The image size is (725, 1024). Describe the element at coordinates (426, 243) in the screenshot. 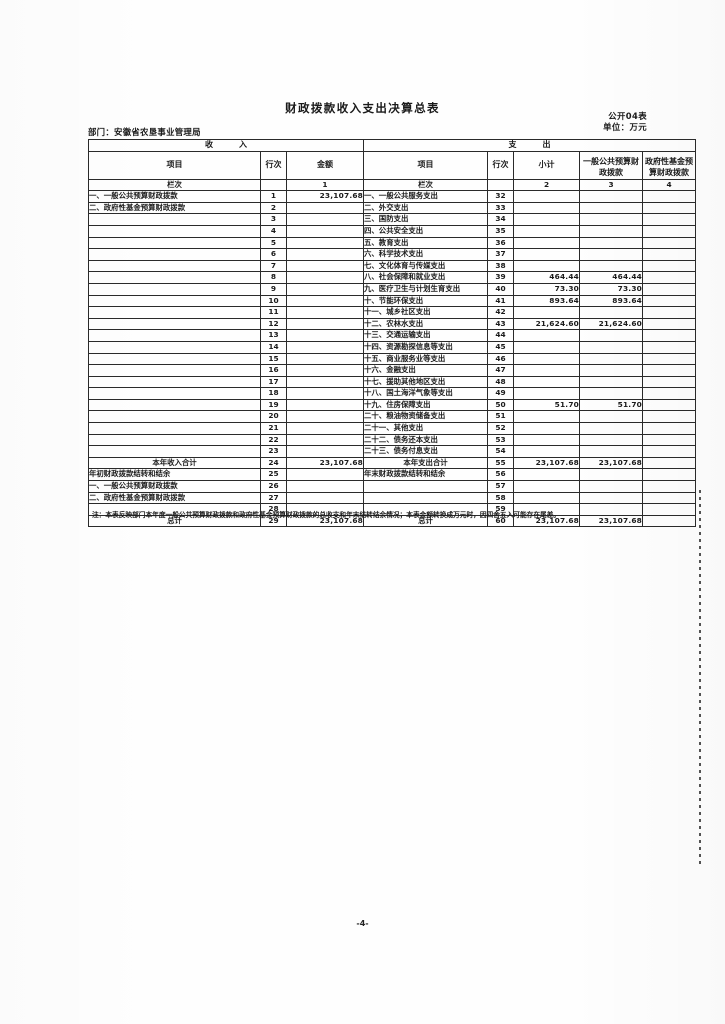

I see `expense-item-cell: 五、教育支出` at that location.